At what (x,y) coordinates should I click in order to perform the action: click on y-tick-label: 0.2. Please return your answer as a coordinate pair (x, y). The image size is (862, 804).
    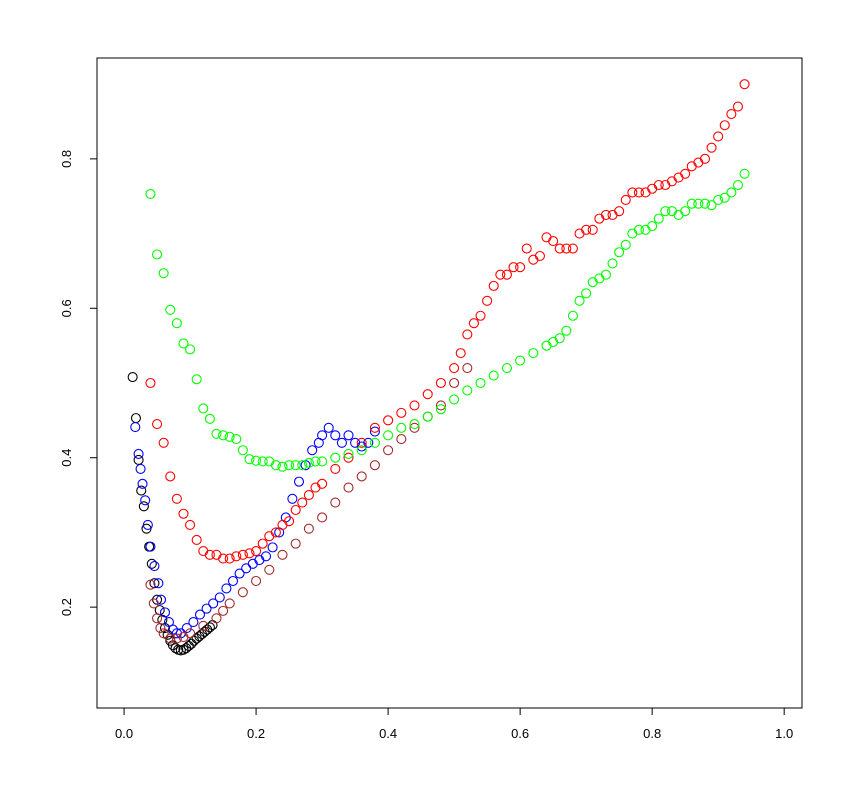
    Looking at the image, I should click on (66, 607).